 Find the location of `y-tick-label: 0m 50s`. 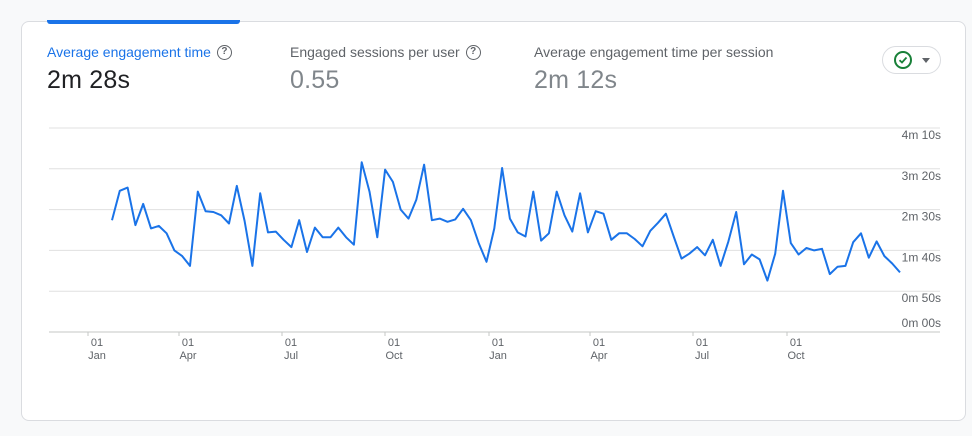

y-tick-label: 0m 50s is located at coordinates (921, 298).